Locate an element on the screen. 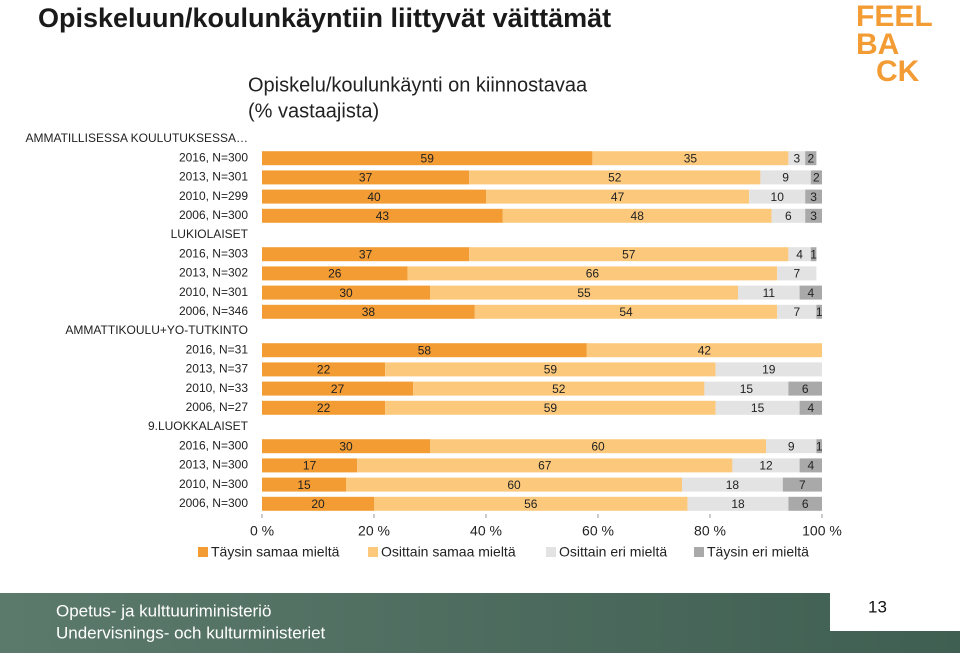 The image size is (960, 653). category-label: 2010, N=301 is located at coordinates (213, 292).